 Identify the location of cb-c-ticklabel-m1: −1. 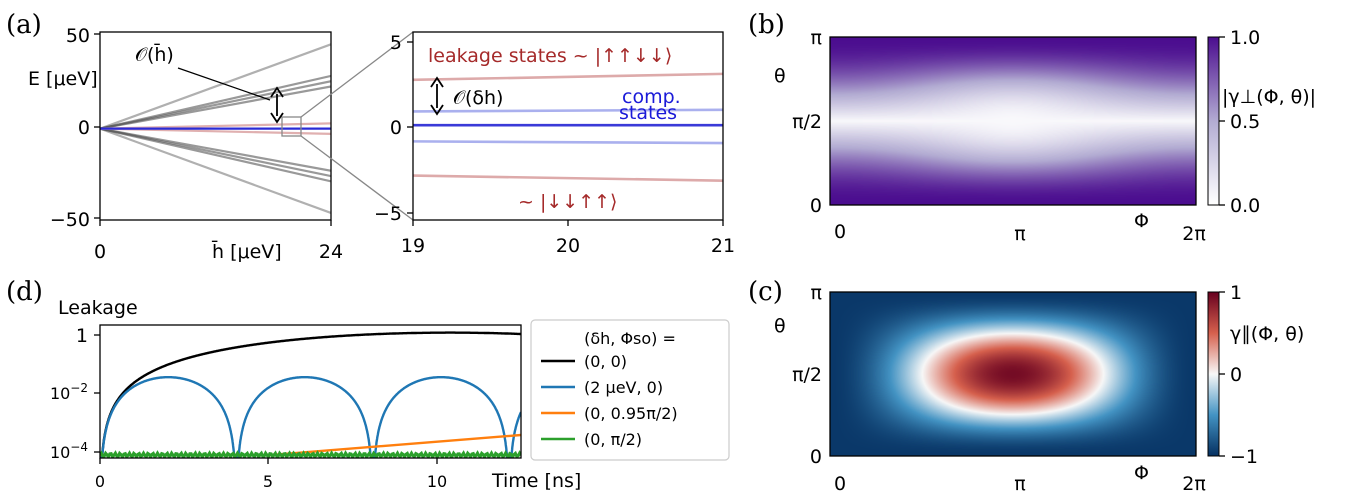
(1244, 457).